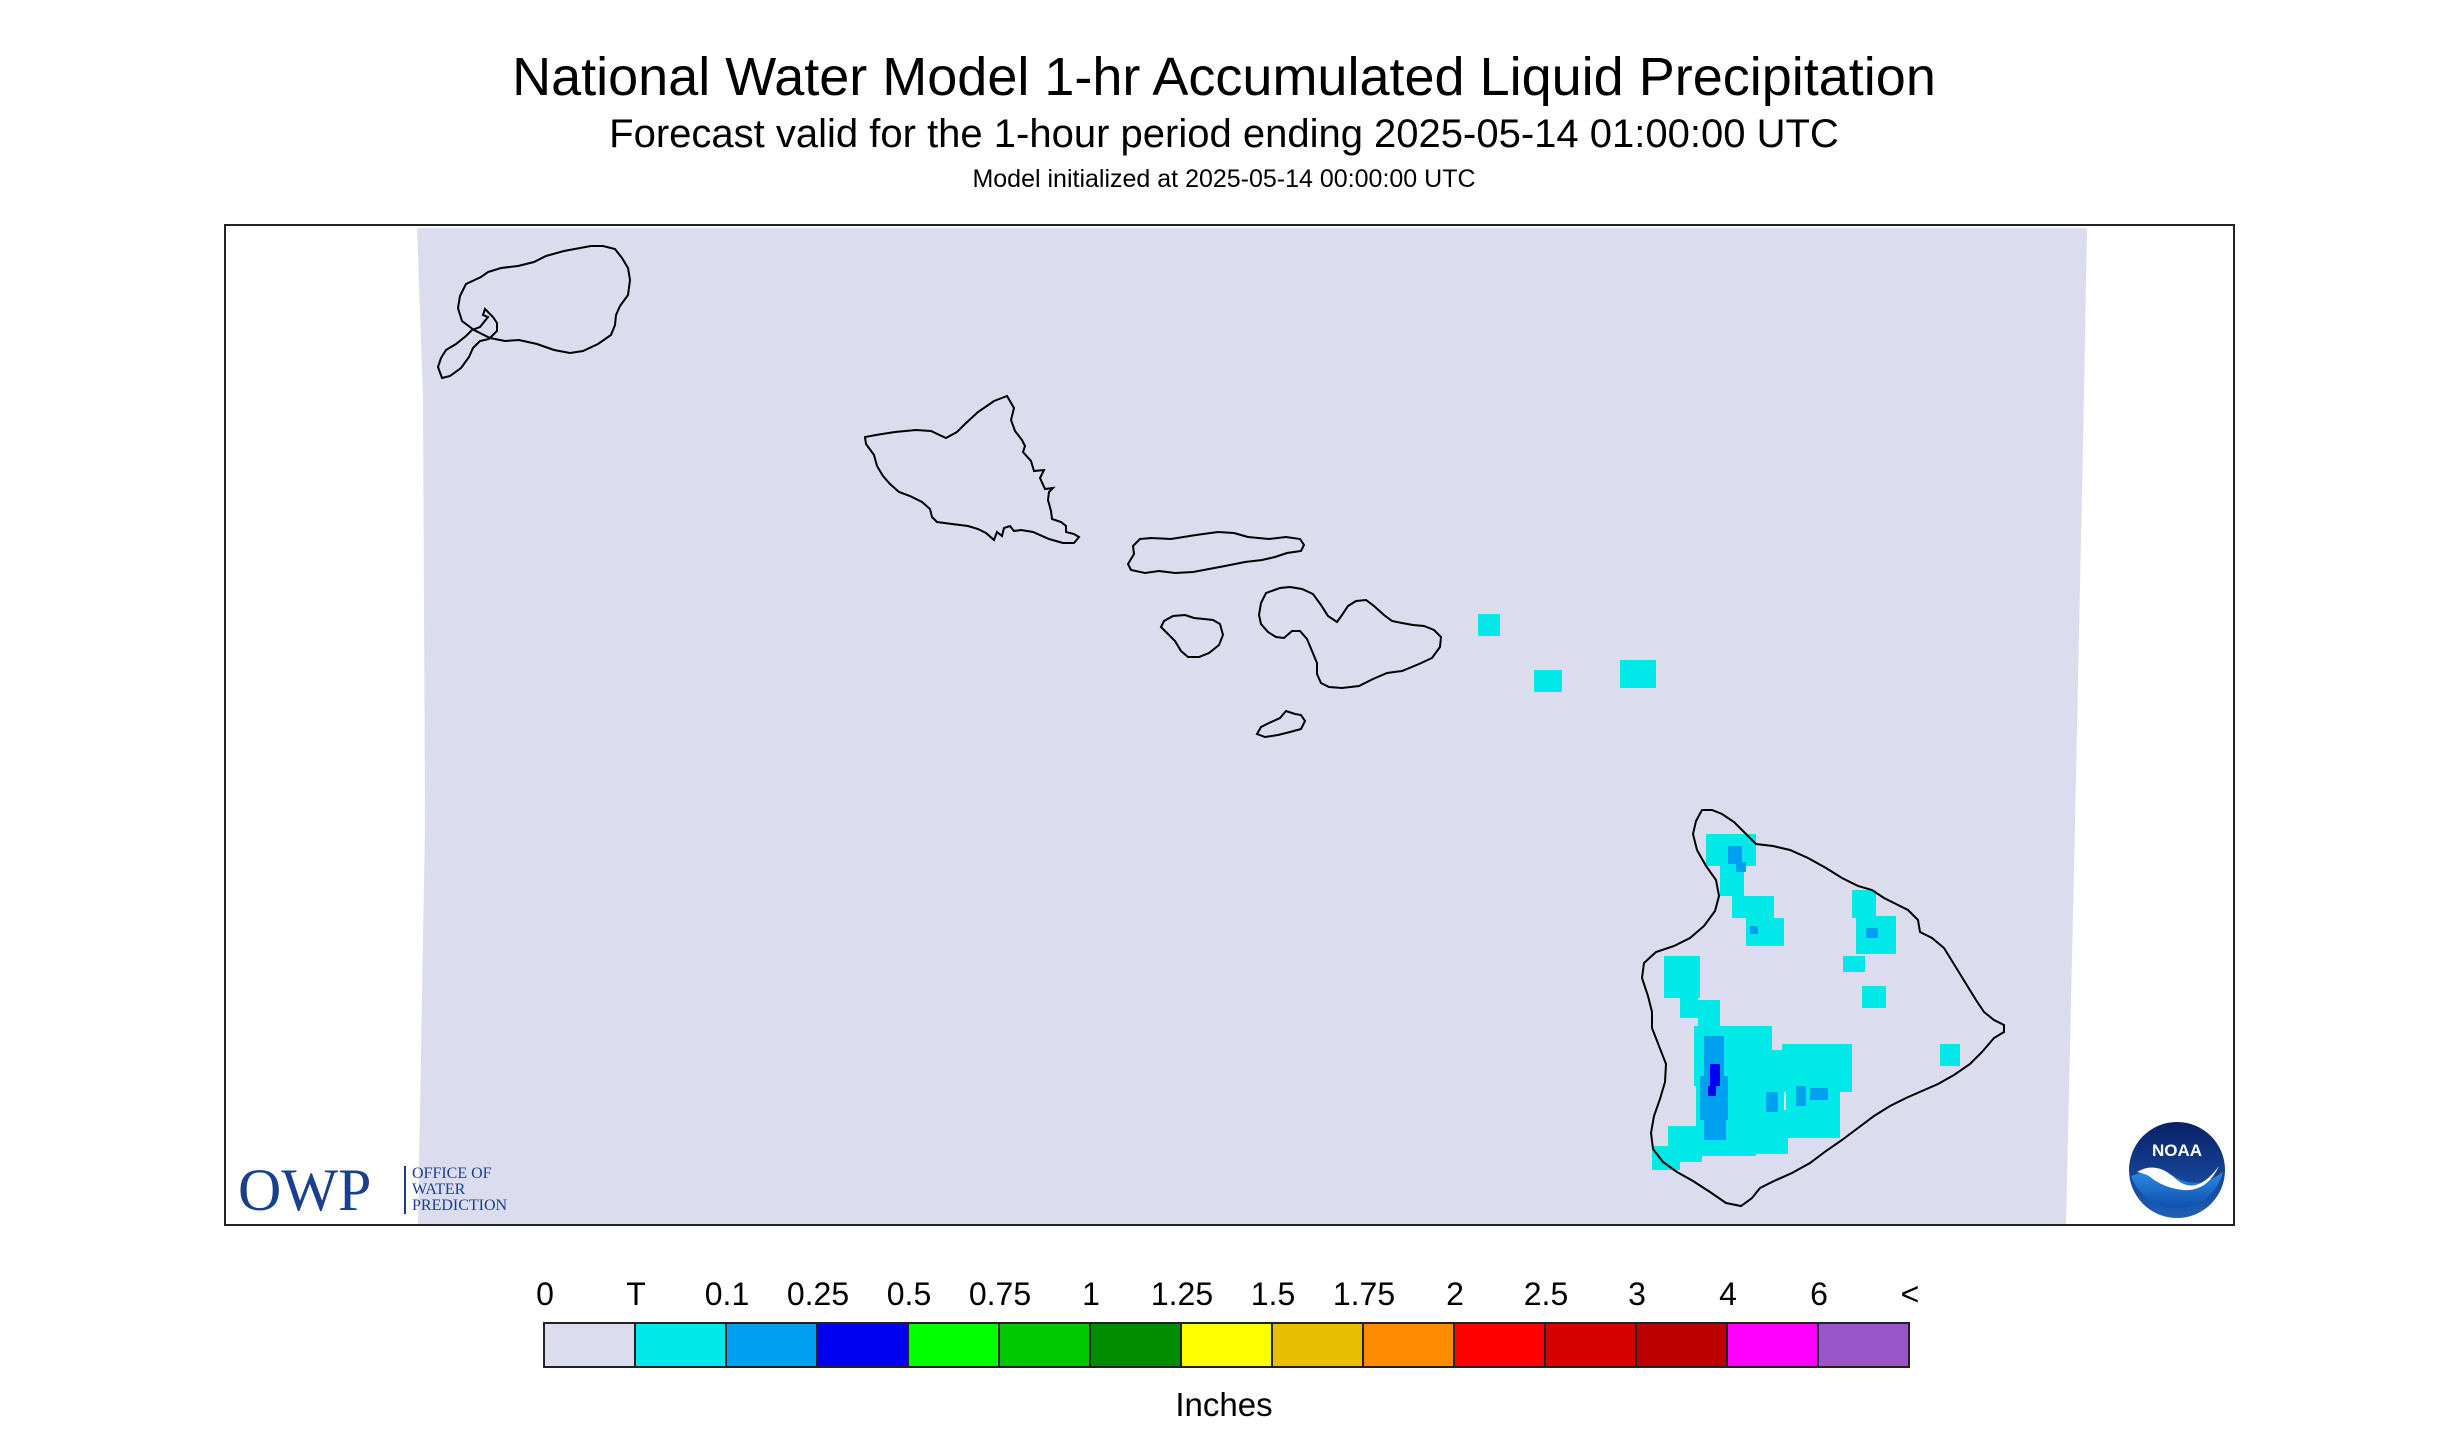 The width and height of the screenshot is (2448, 1448). I want to click on owp-logo-line2: WATER, so click(439, 1189).